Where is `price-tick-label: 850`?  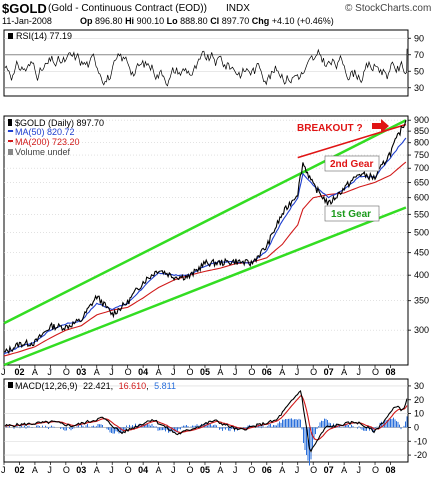 price-tick-label: 850 is located at coordinates (421, 131).